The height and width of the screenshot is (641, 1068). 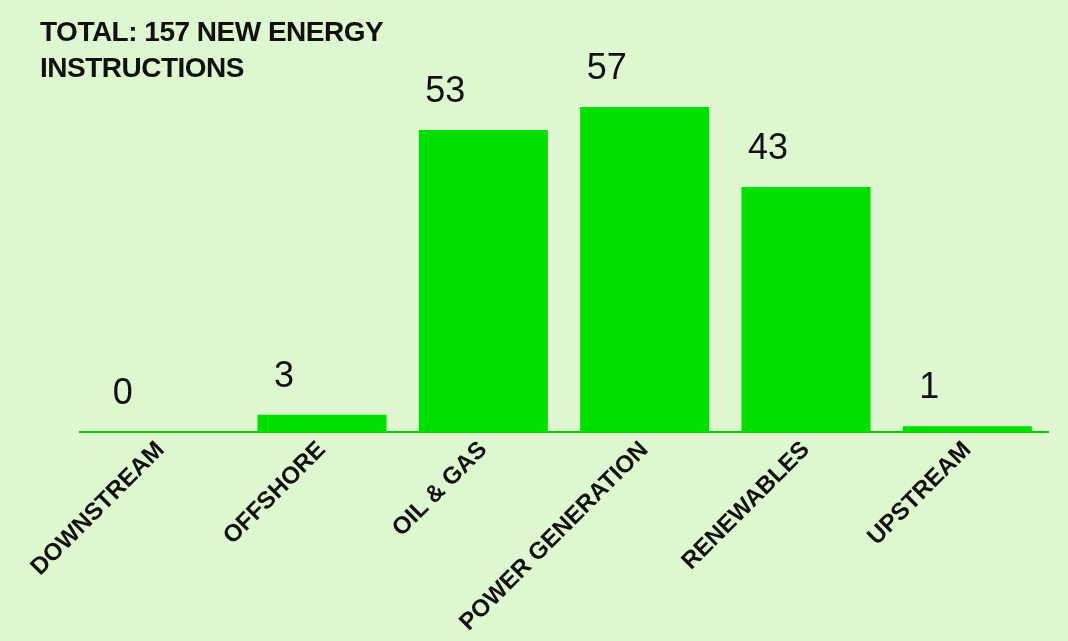 What do you see at coordinates (122, 391) in the screenshot?
I see `data-label: 0` at bounding box center [122, 391].